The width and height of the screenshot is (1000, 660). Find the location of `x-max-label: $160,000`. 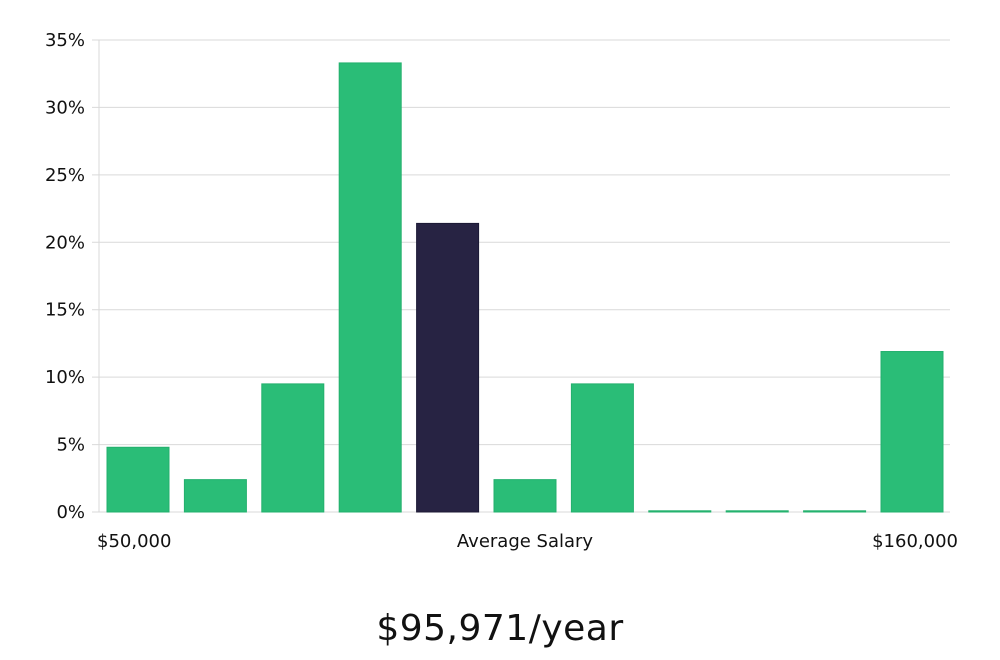

x-max-label: $160,000 is located at coordinates (915, 541).